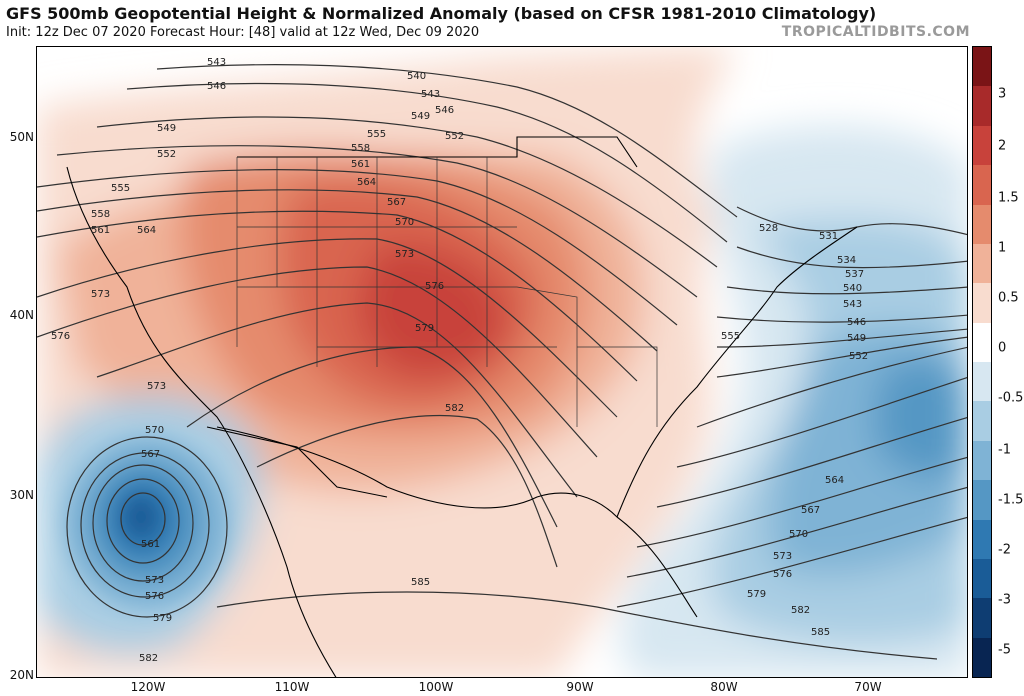 The image size is (1024, 696). Describe the element at coordinates (1002, 348) in the screenshot. I see `colorbar-tick: 0` at that location.